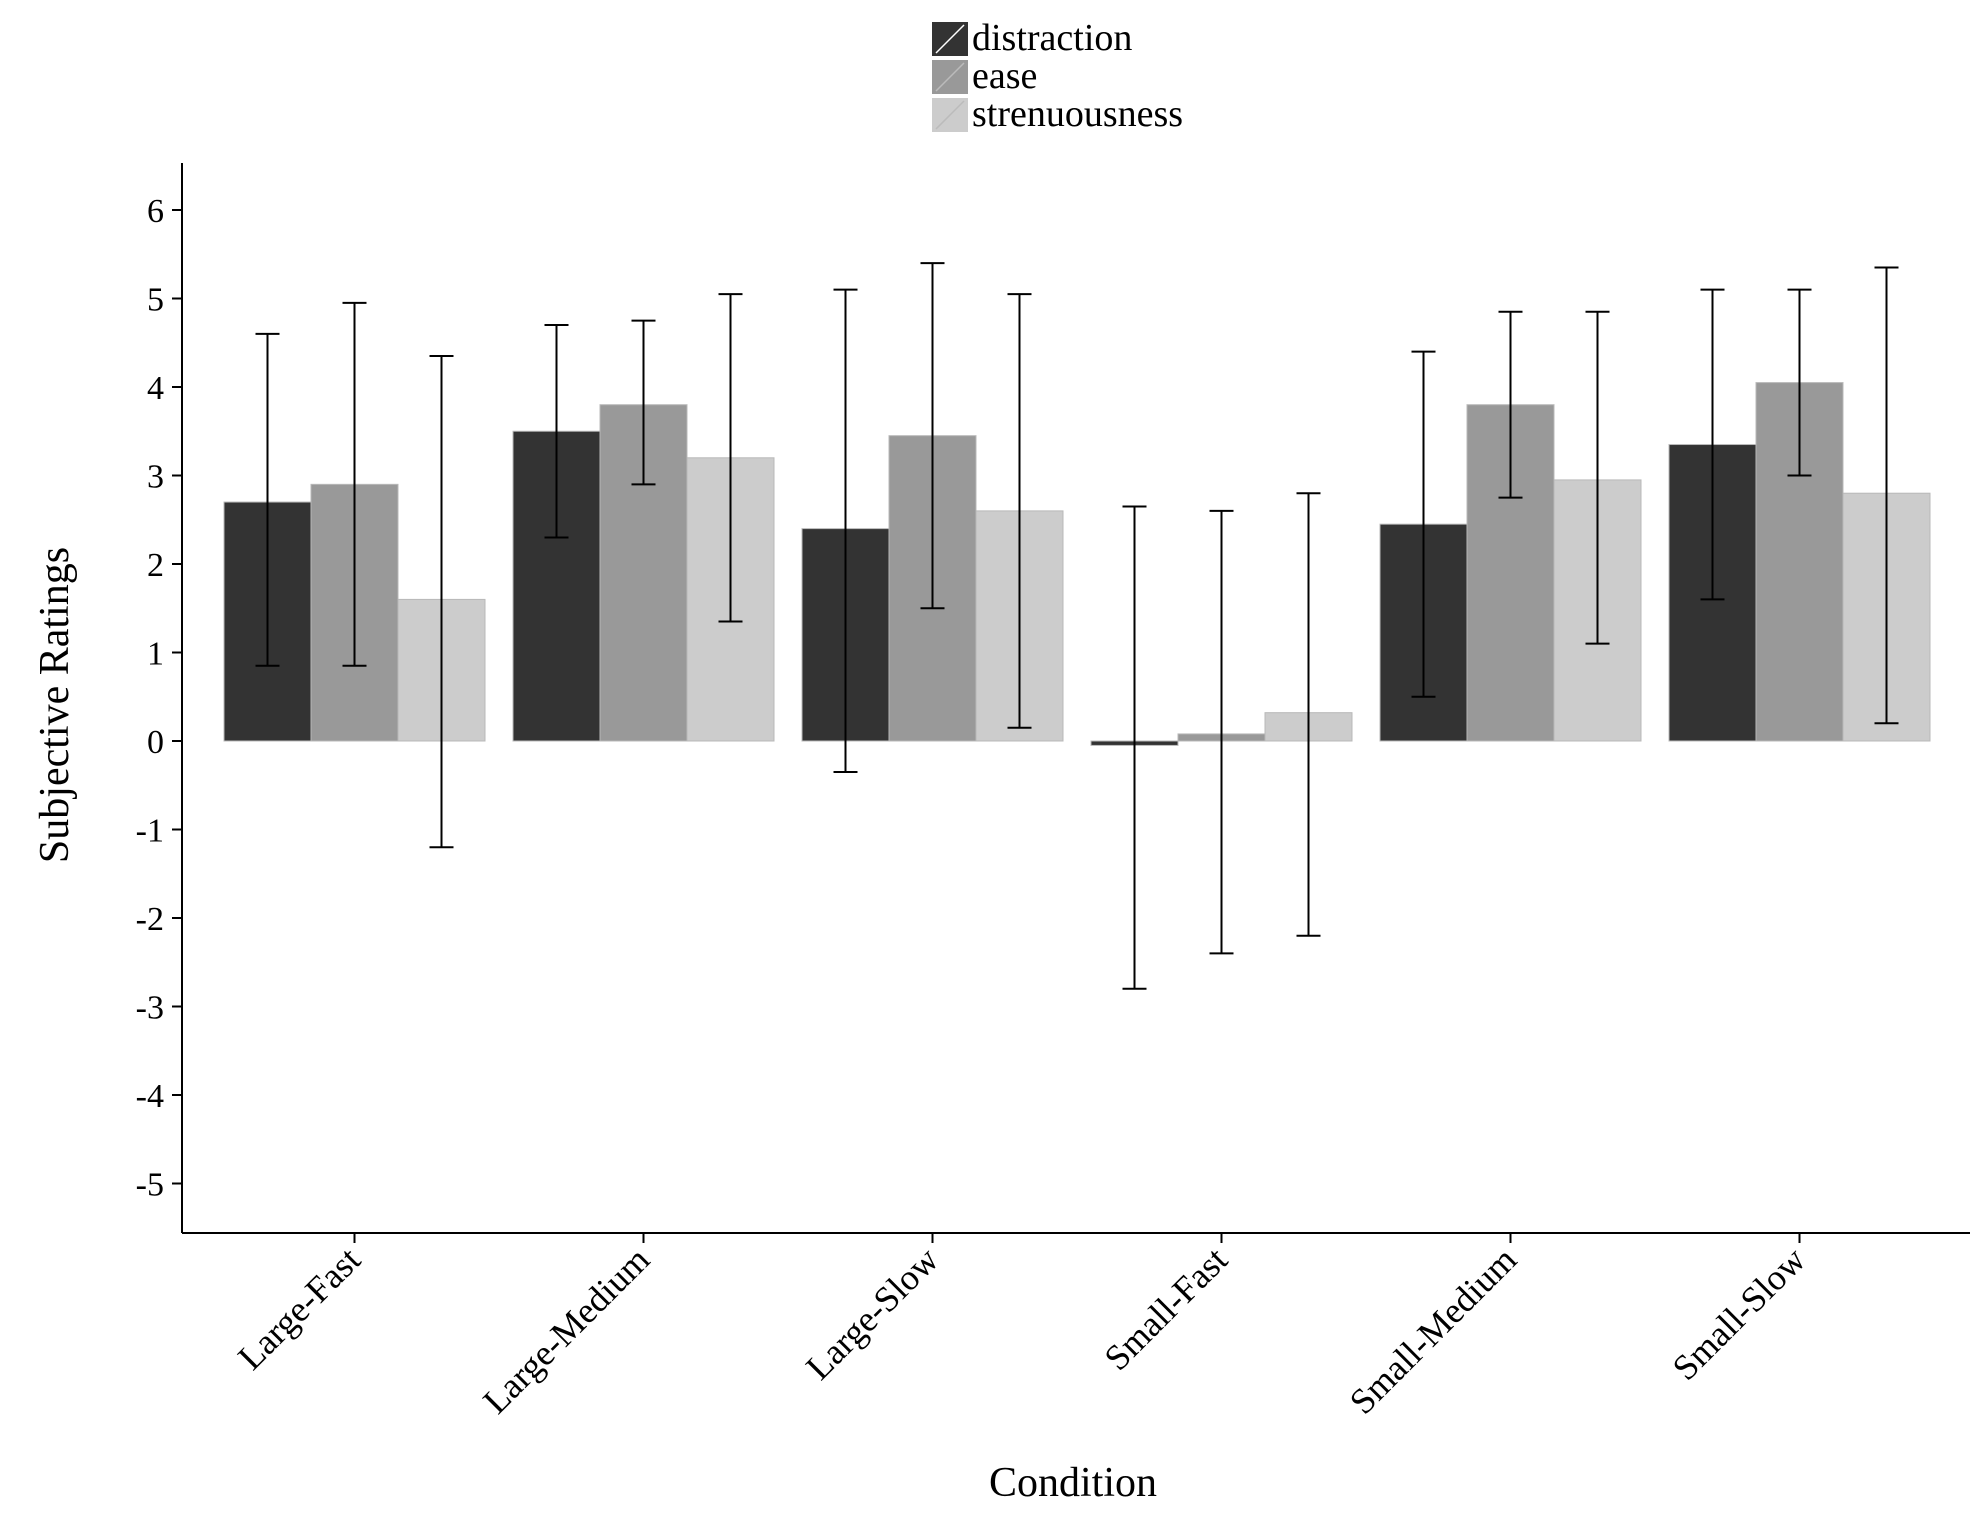 The image size is (1986, 1522). I want to click on y-tick-label: -4, so click(150, 1096).